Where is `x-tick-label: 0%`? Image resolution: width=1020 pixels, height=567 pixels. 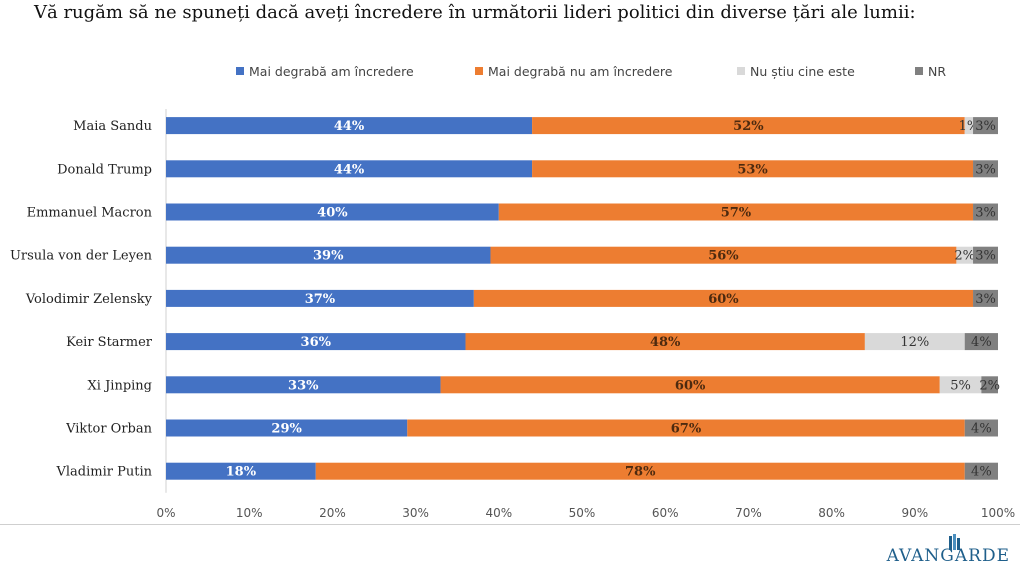 x-tick-label: 0% is located at coordinates (165, 513).